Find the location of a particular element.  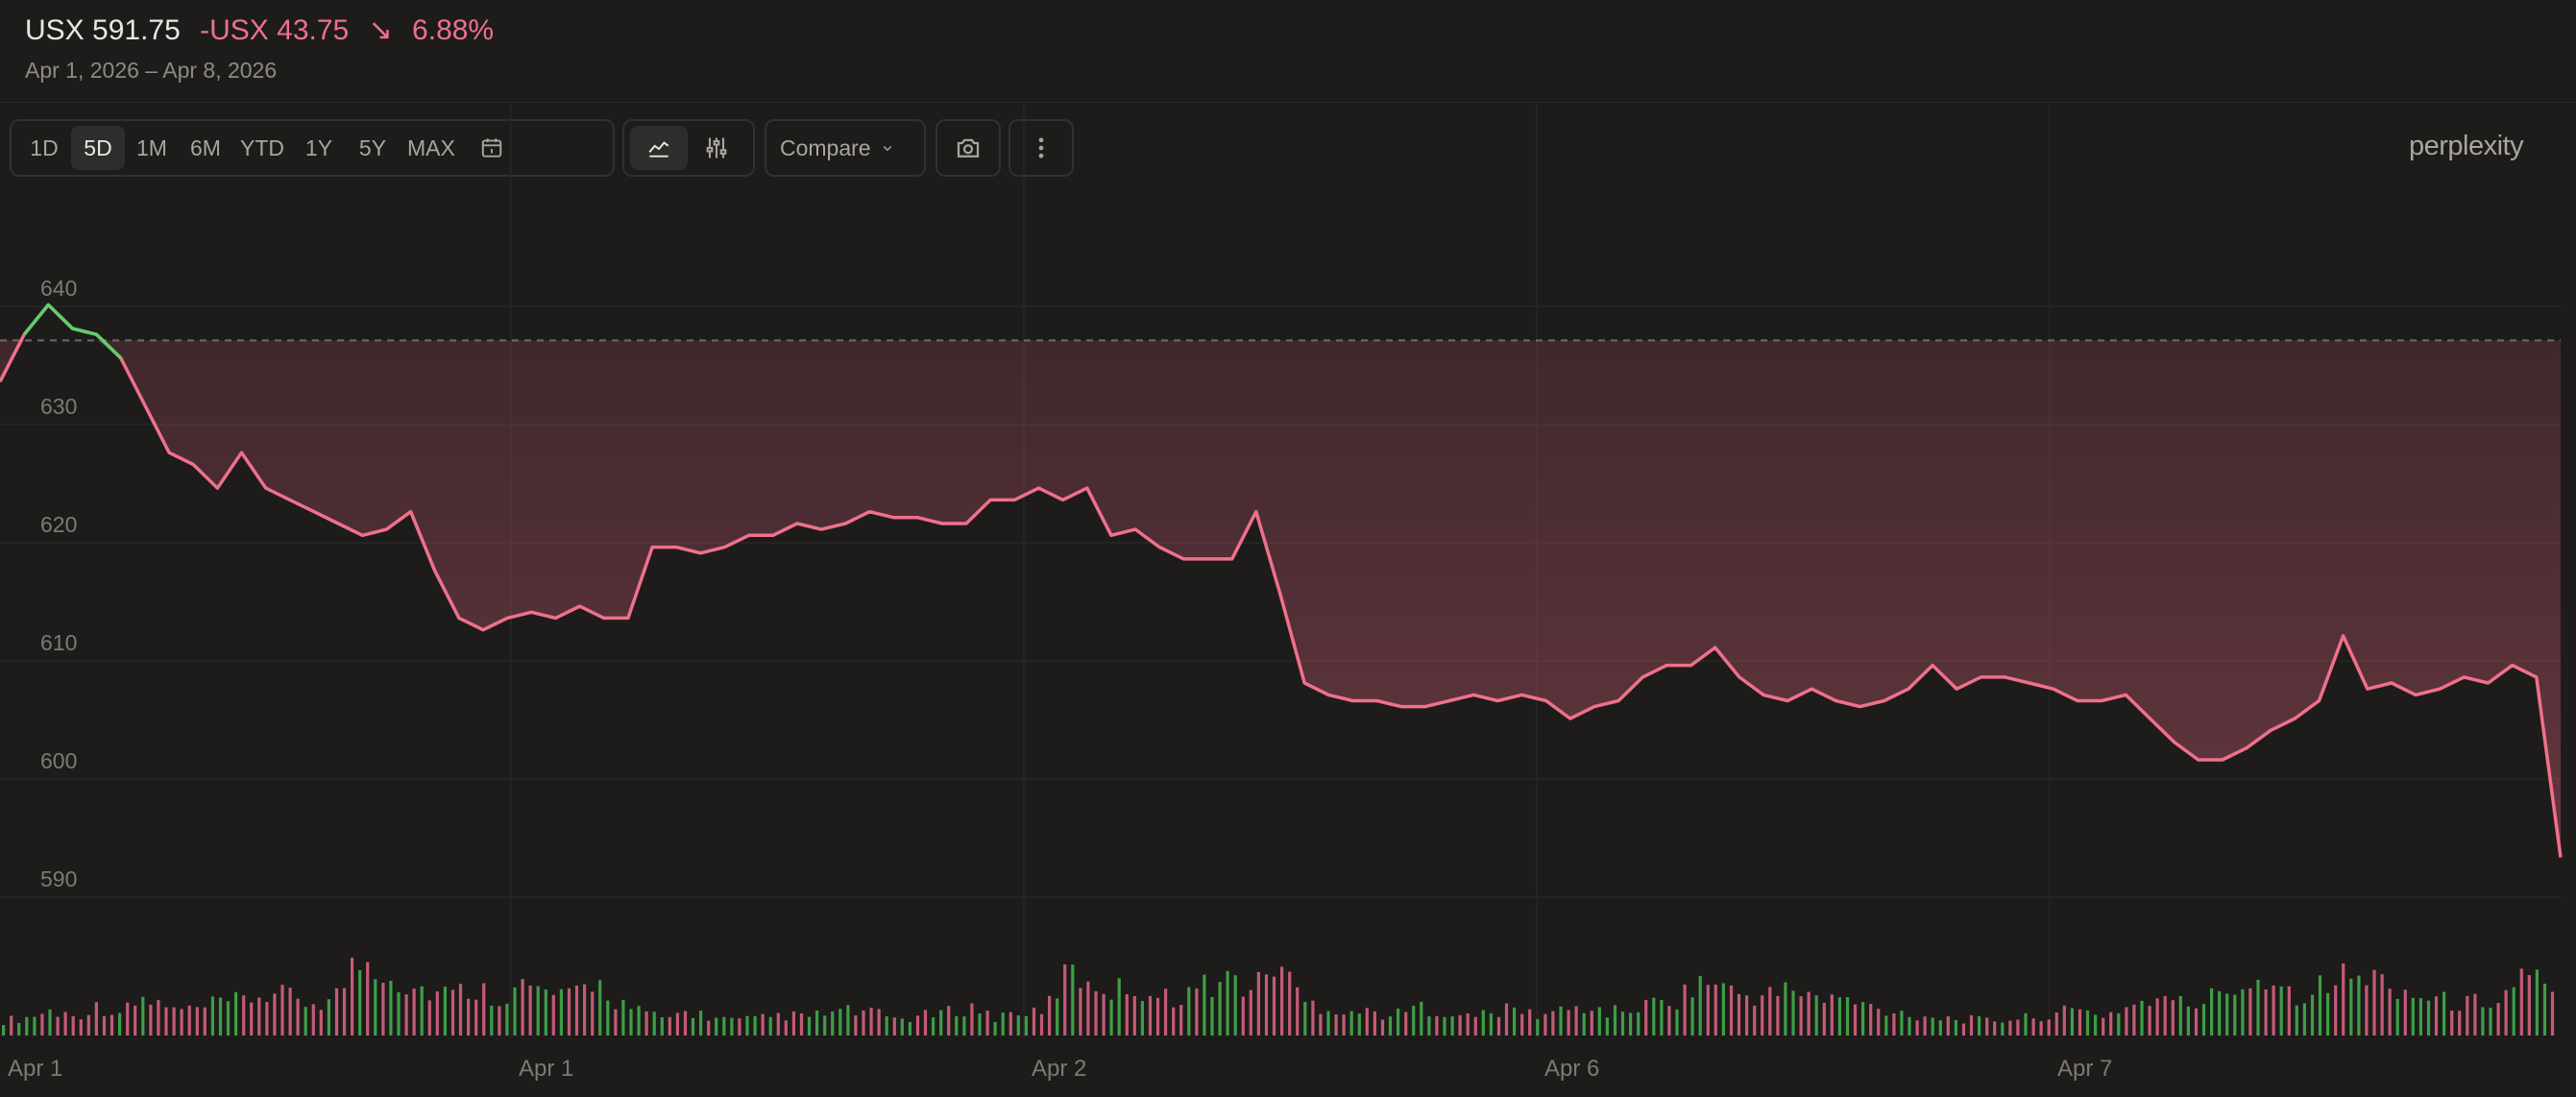

indicators-button is located at coordinates (716, 148).